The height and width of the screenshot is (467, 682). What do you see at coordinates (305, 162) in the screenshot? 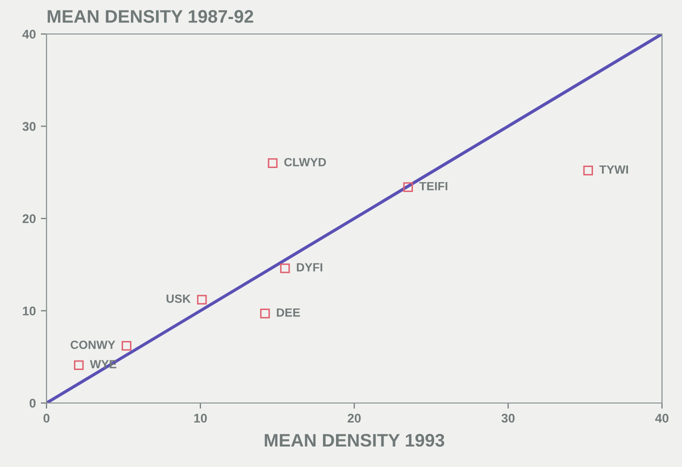
I see `annotation: CLWYD` at bounding box center [305, 162].